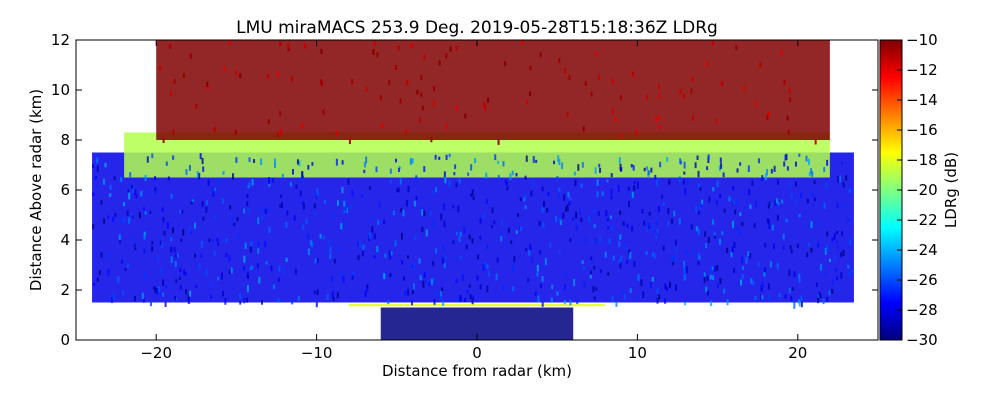 Image resolution: width=1000 pixels, height=400 pixels. What do you see at coordinates (922, 220) in the screenshot?
I see `colorbar-tick-label: −22` at bounding box center [922, 220].